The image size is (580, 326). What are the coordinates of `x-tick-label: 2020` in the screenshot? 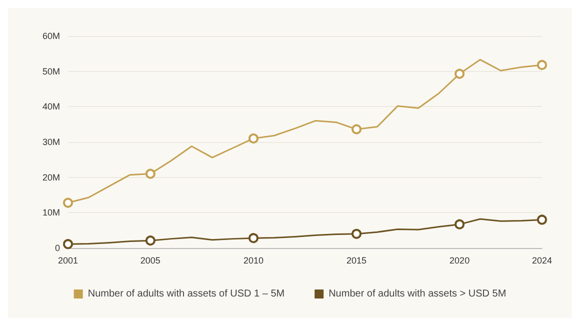 It's located at (460, 261).